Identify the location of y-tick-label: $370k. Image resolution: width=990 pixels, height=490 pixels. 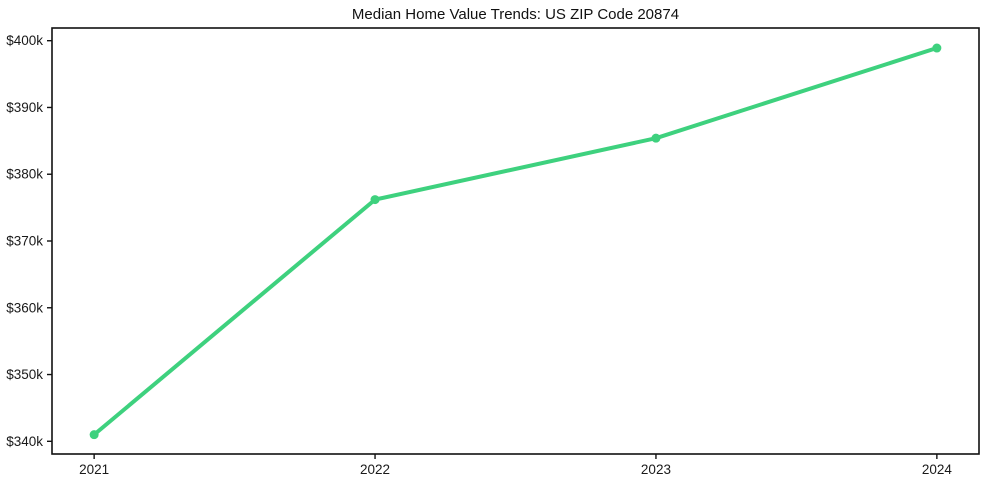
(24, 241).